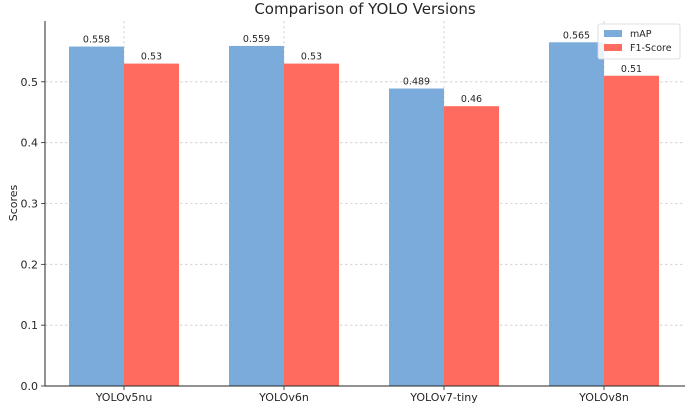  I want to click on bar-value-label: 0.489, so click(416, 82).